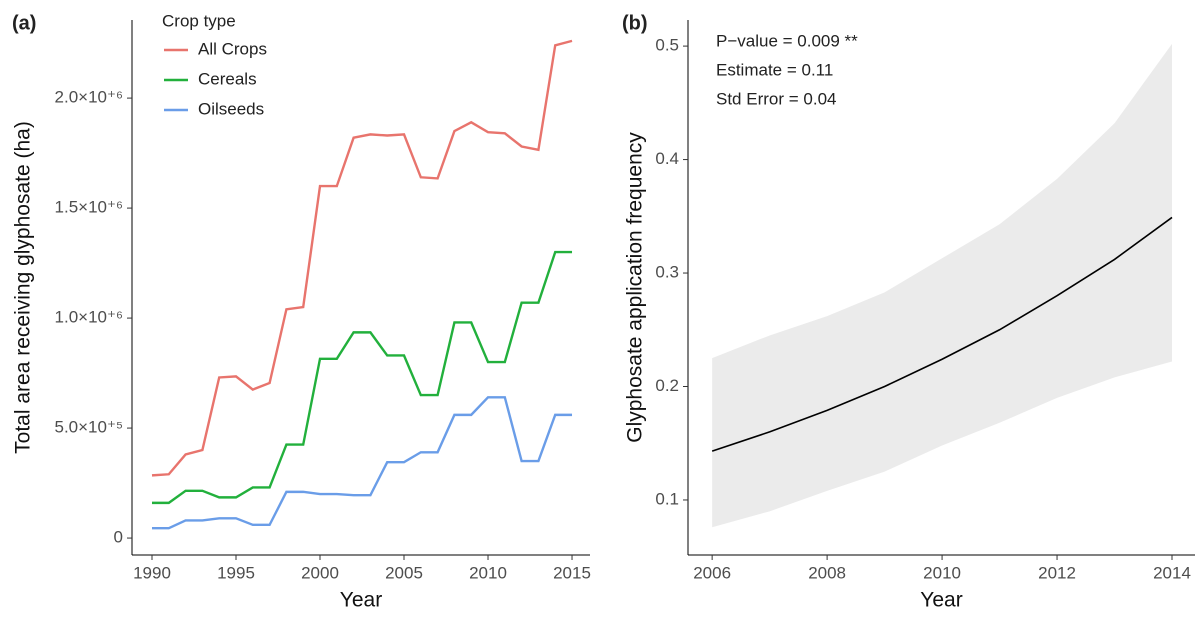 This screenshot has width=1204, height=619. Describe the element at coordinates (776, 98) in the screenshot. I see `annotation: Std Error = 0.04` at that location.